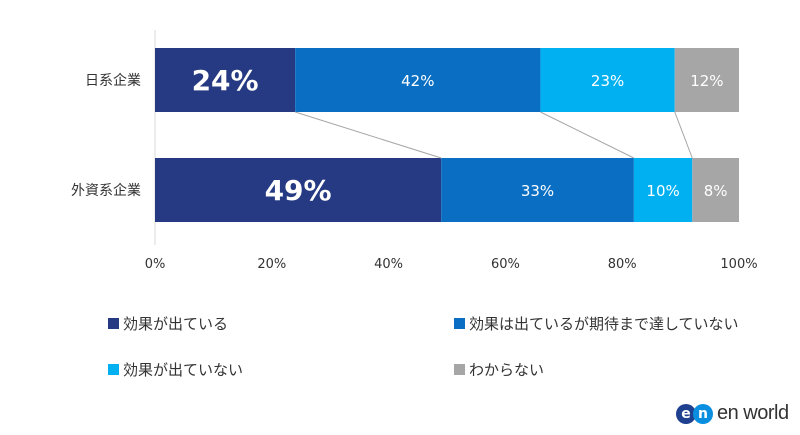  I want to click on x-tick-label: 100%, so click(738, 264).